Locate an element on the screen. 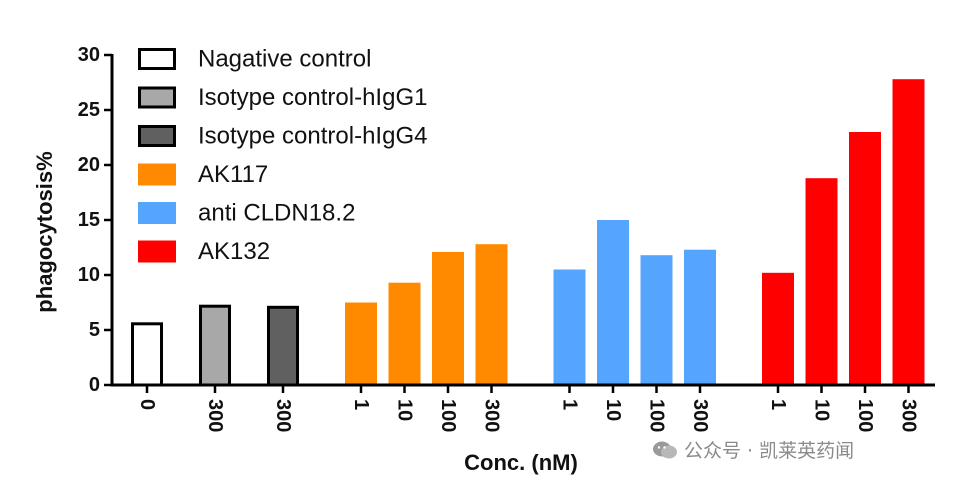 Image resolution: width=955 pixels, height=487 pixels. y-tick-label: 20 is located at coordinates (89, 165).